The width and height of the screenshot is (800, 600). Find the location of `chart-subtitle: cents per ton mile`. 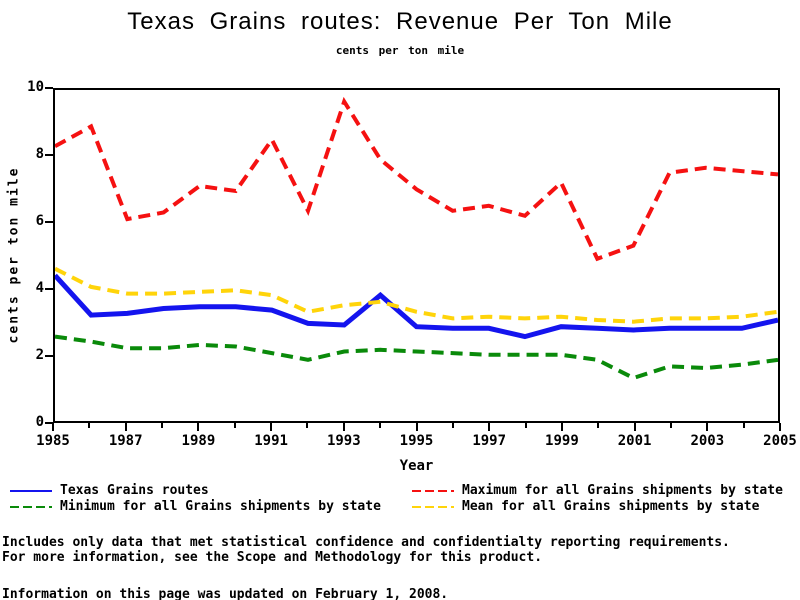

chart-subtitle: cents per ton mile is located at coordinates (400, 50).